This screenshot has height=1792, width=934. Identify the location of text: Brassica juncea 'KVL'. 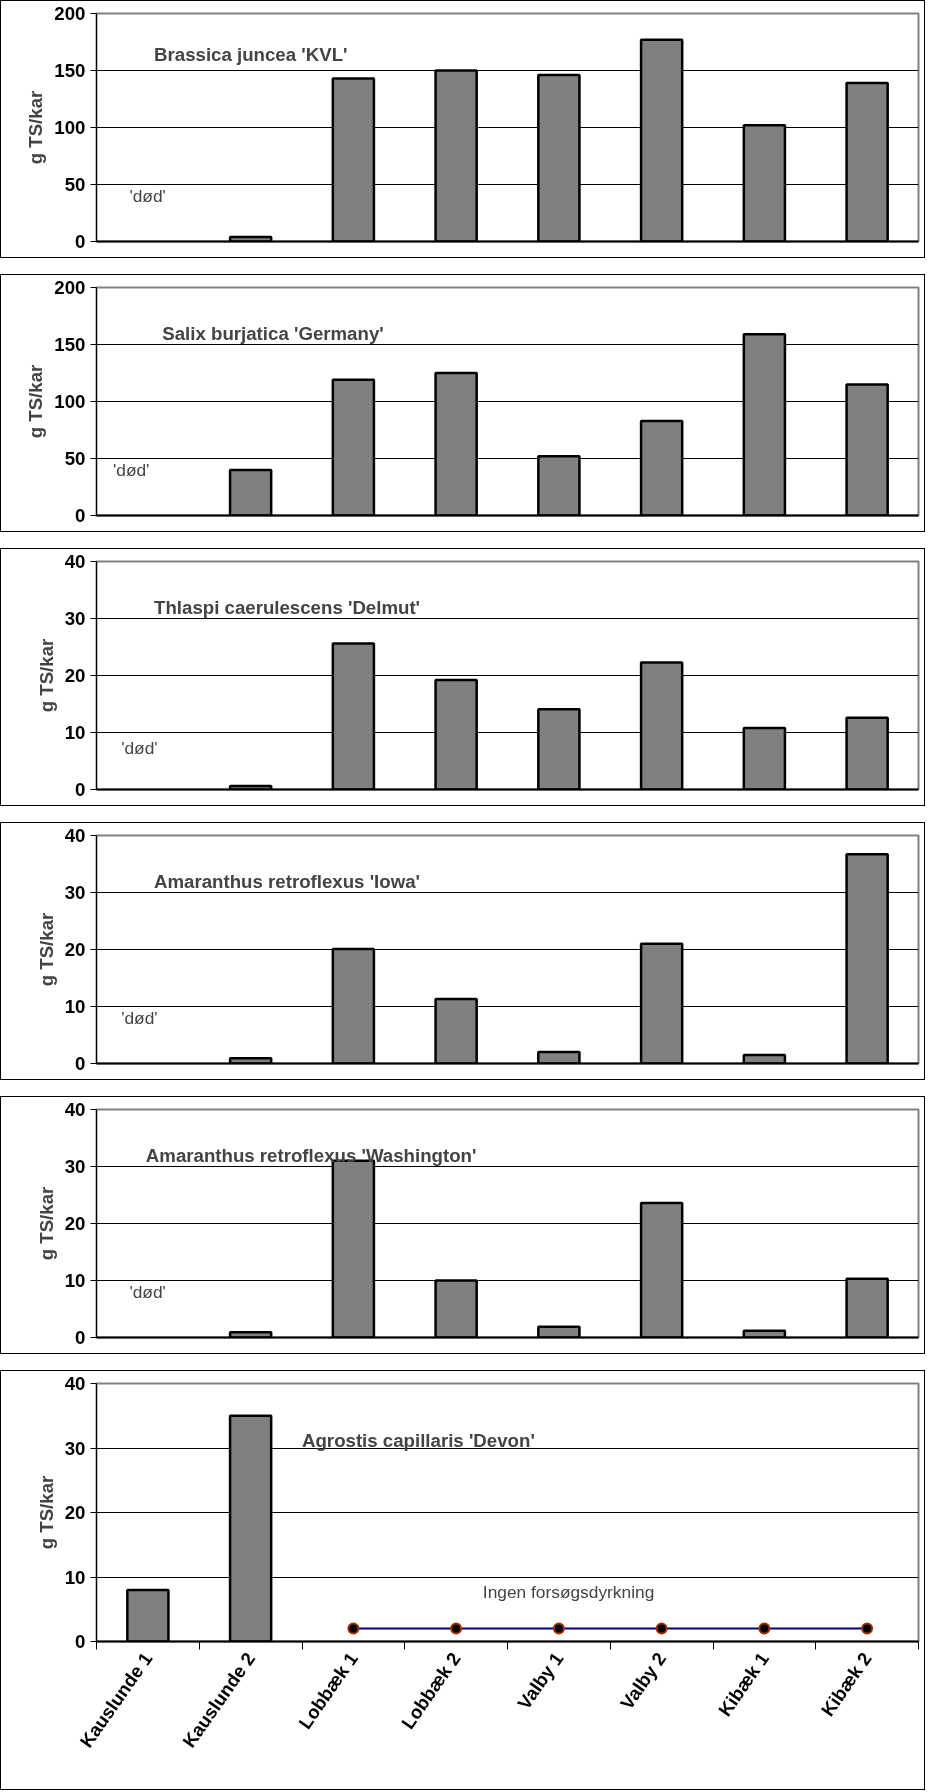
(251, 55).